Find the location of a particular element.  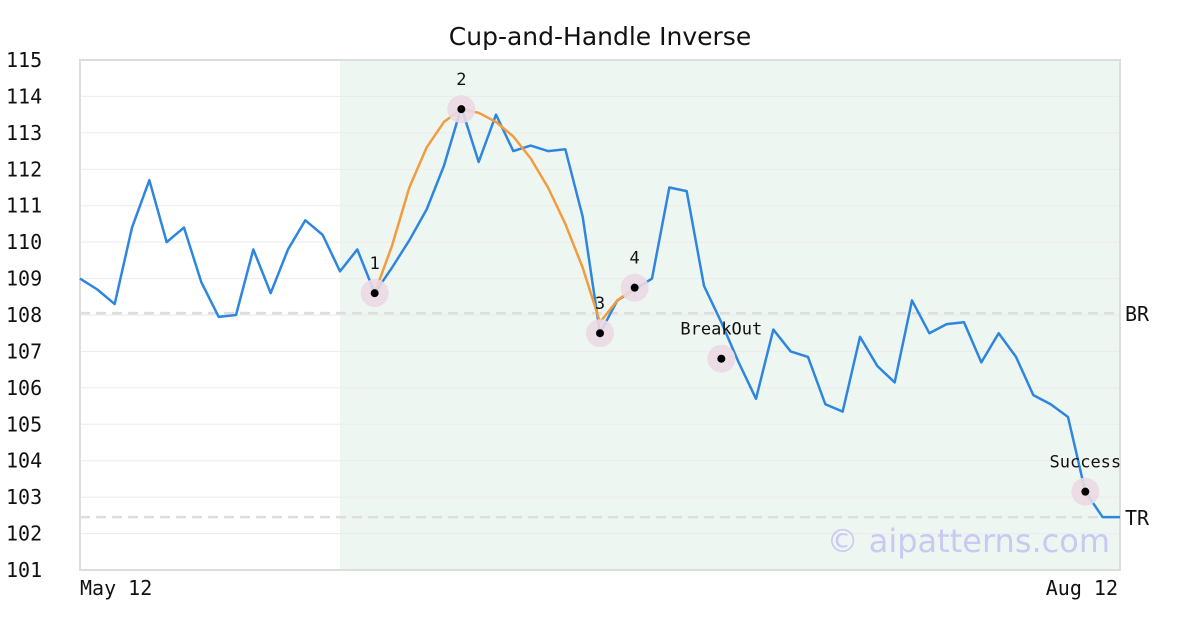

y-tick-label: 111 is located at coordinates (24, 206).